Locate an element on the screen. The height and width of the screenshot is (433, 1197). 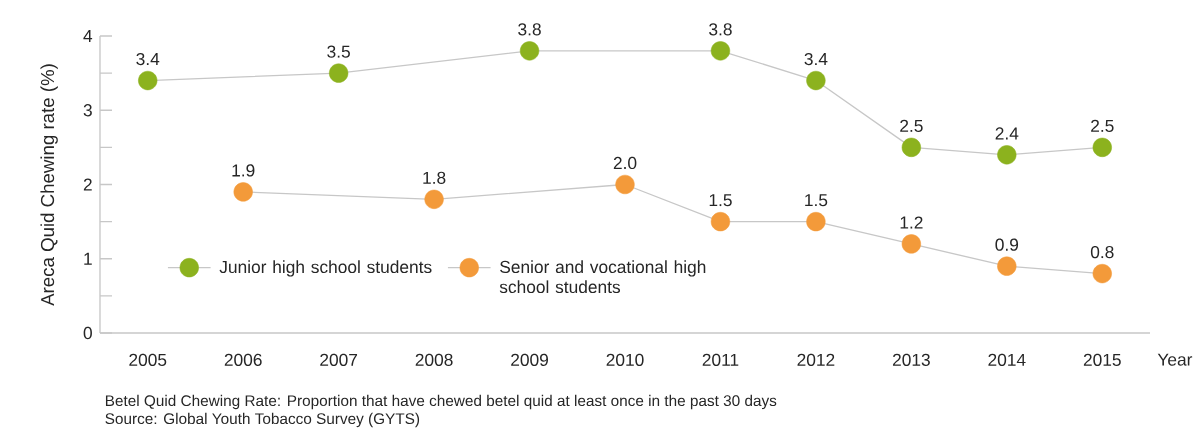
source-note: Source: Global Youth Tobacco Survey (GYTS) is located at coordinates (262, 420).